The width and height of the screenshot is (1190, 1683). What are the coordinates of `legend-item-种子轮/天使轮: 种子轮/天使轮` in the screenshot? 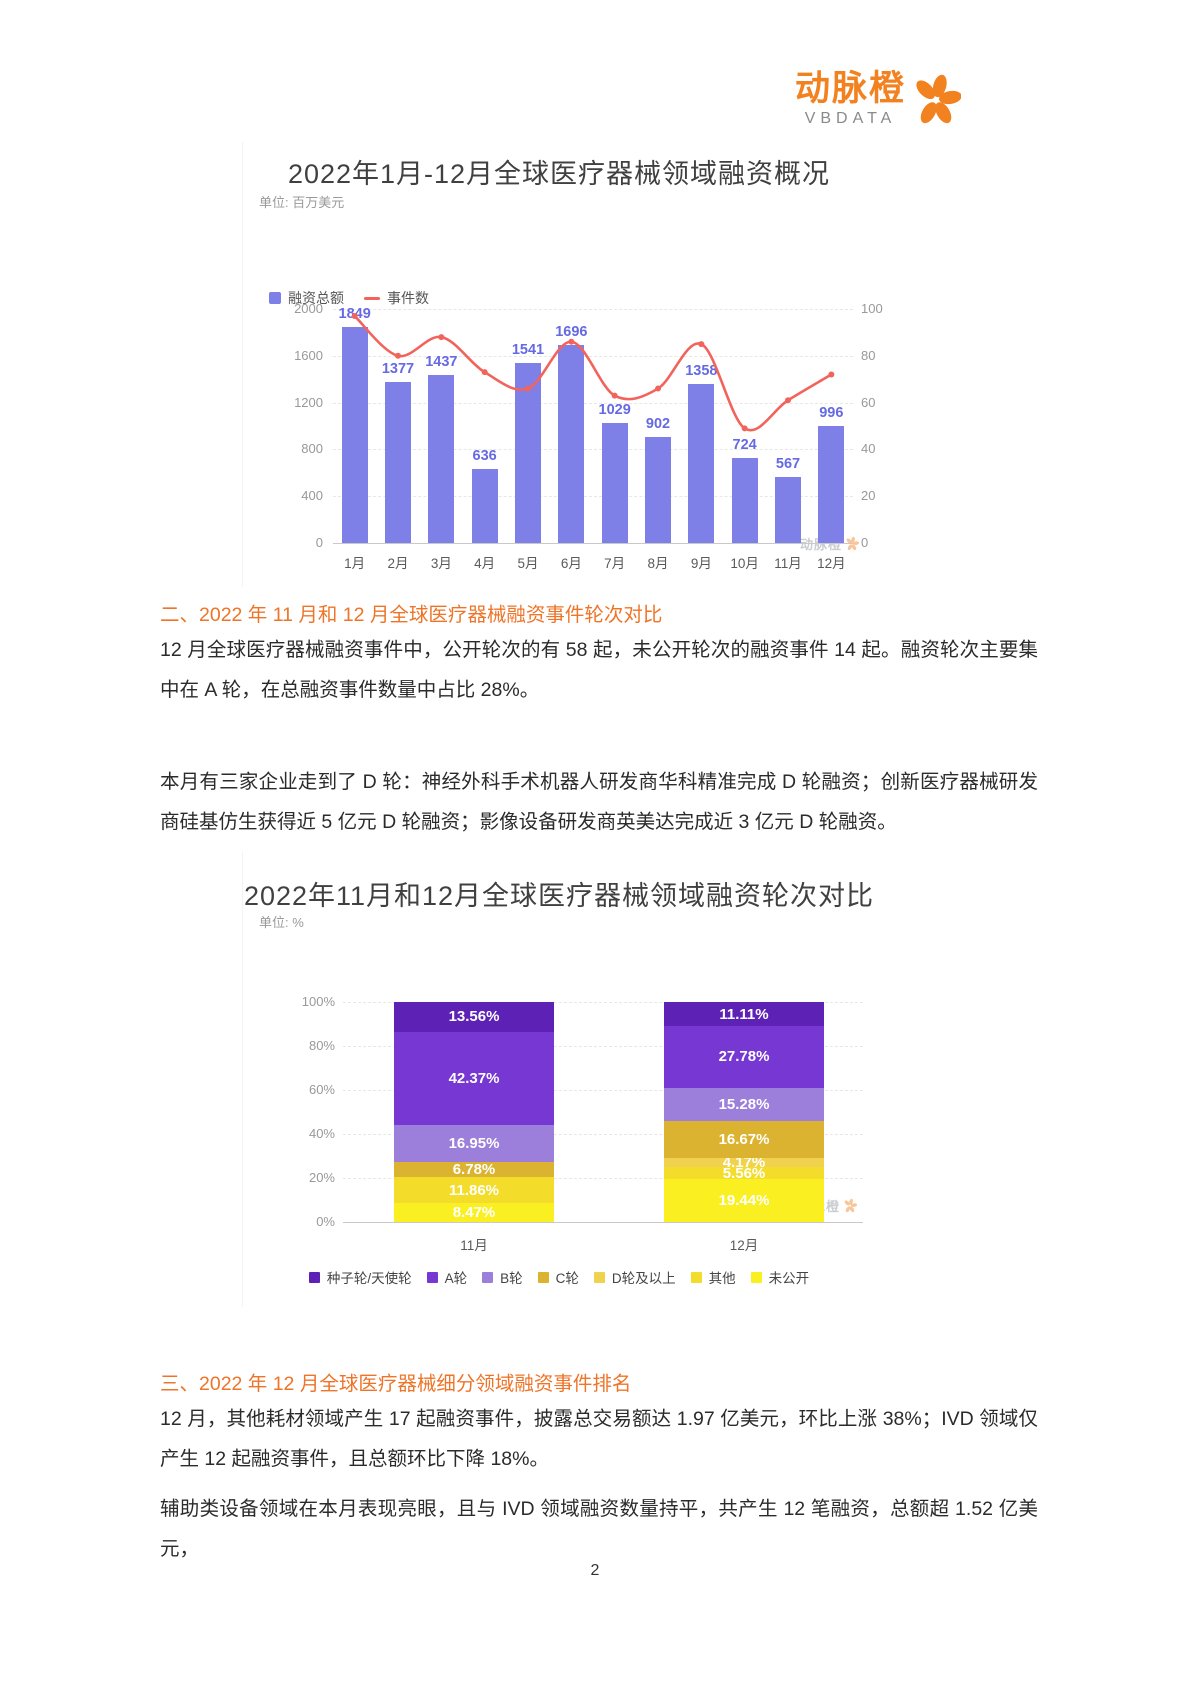 It's located at (360, 1277).